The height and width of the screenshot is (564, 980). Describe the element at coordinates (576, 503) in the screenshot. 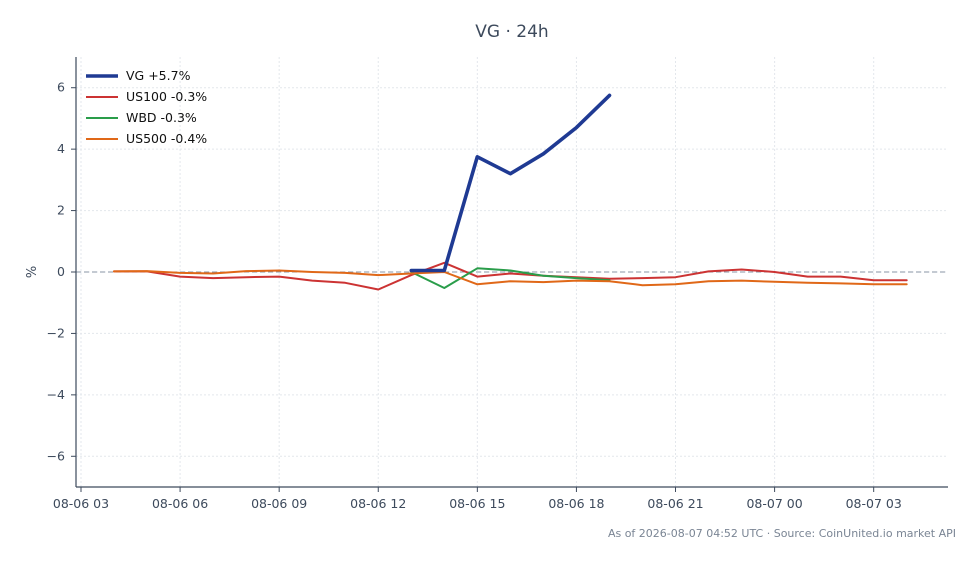

I see `x-tick-label: 08-06 18` at that location.